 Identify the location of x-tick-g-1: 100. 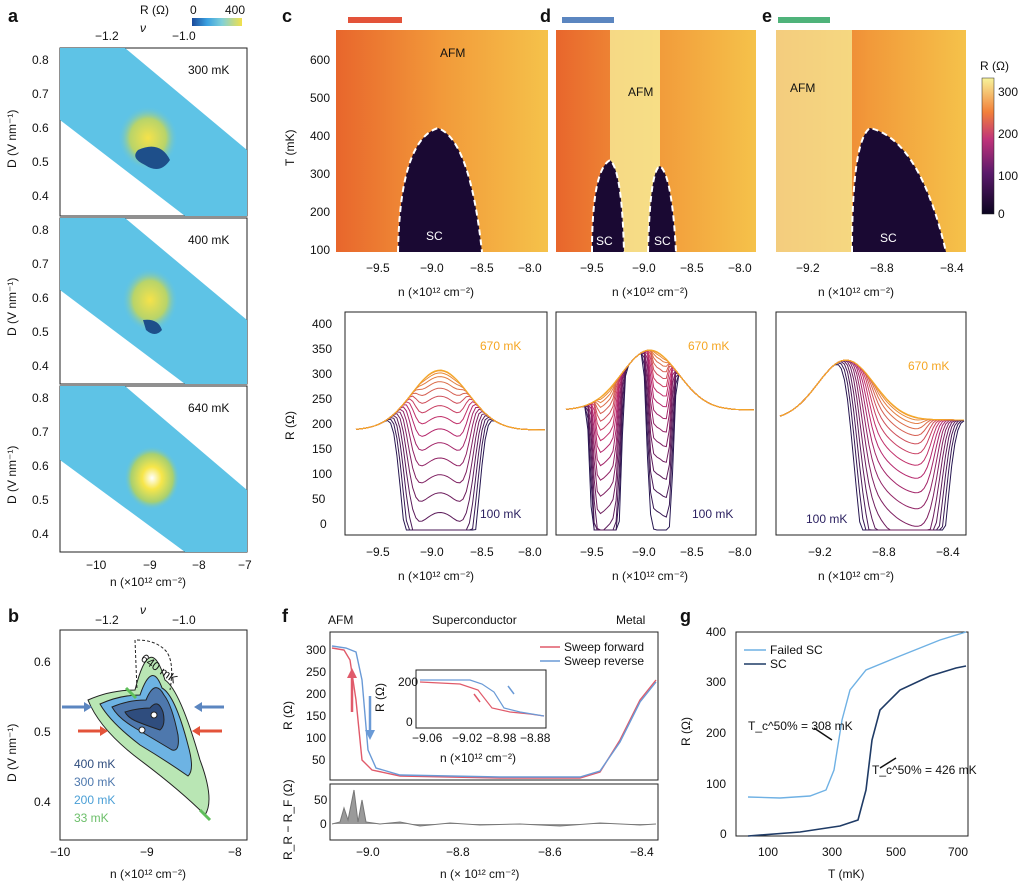
(768, 852).